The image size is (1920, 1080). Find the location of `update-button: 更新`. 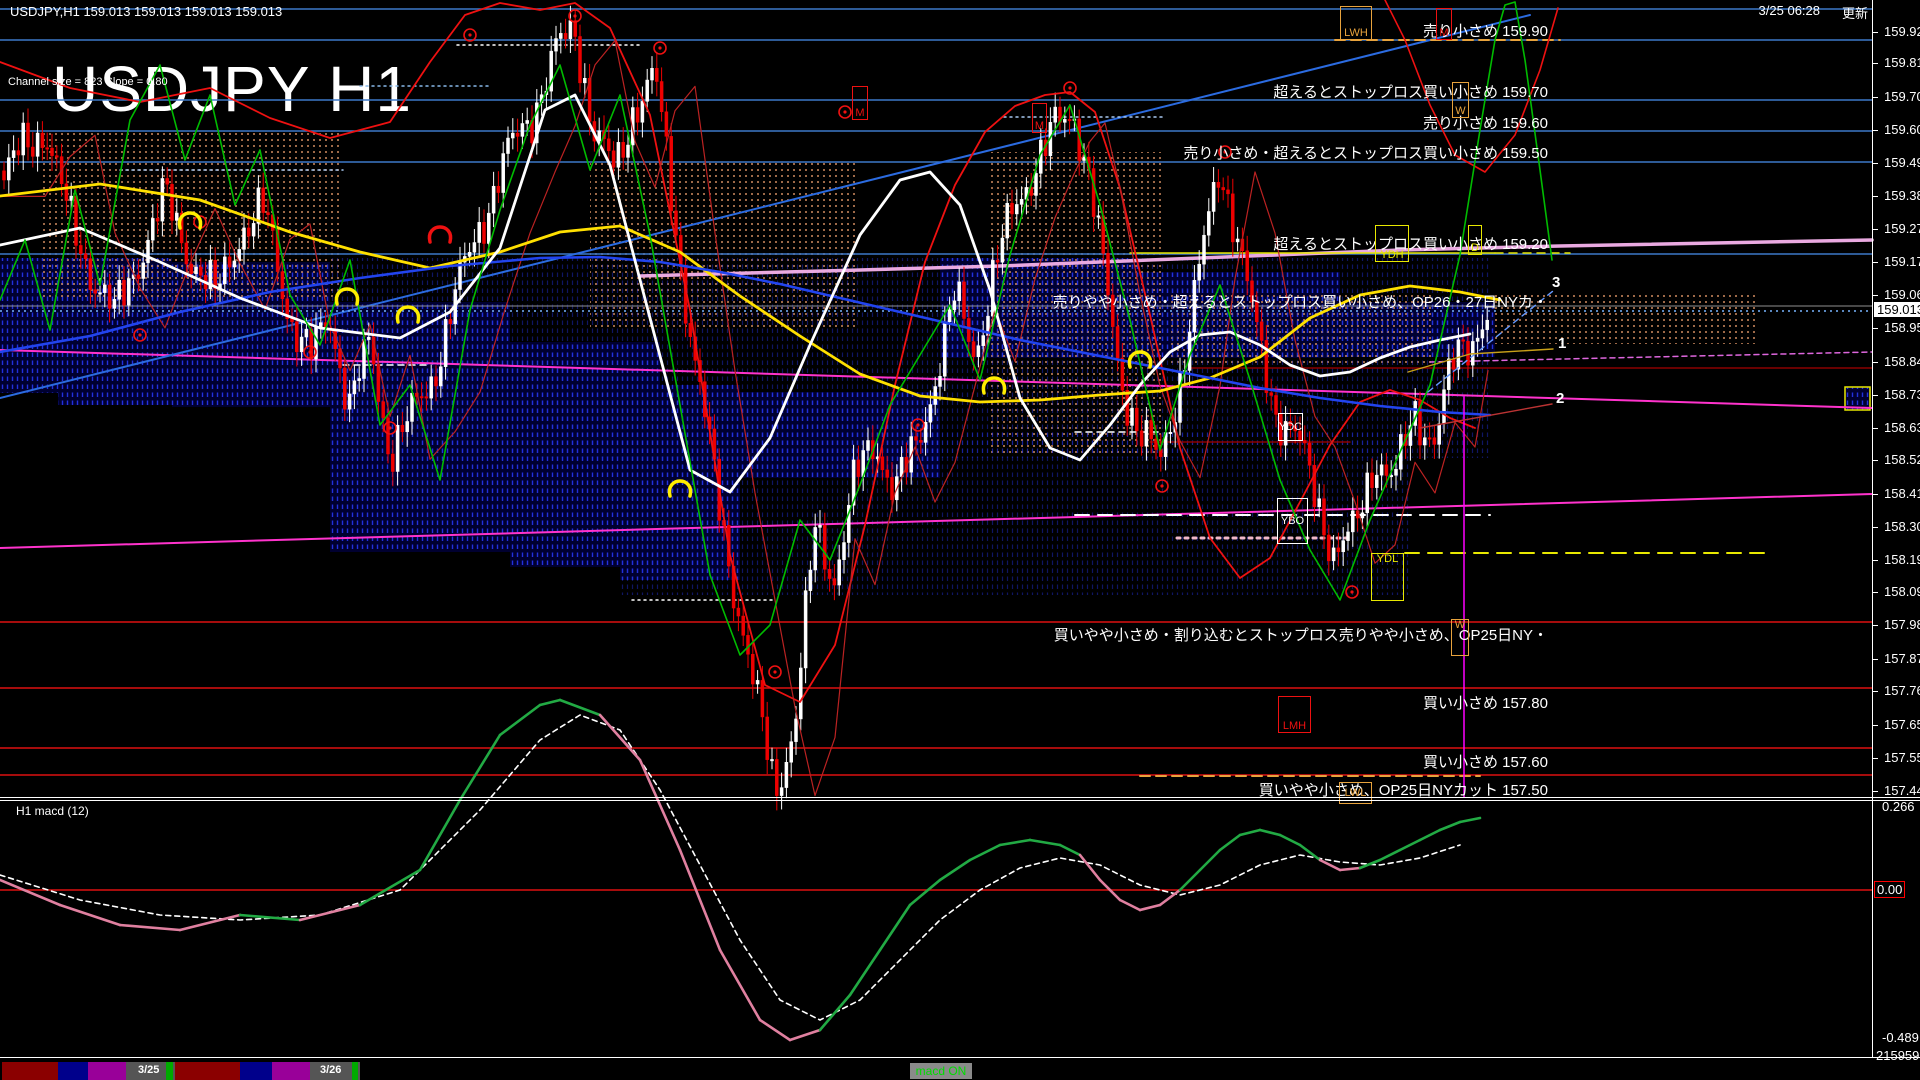

update-button: 更新 is located at coordinates (1854, 13).